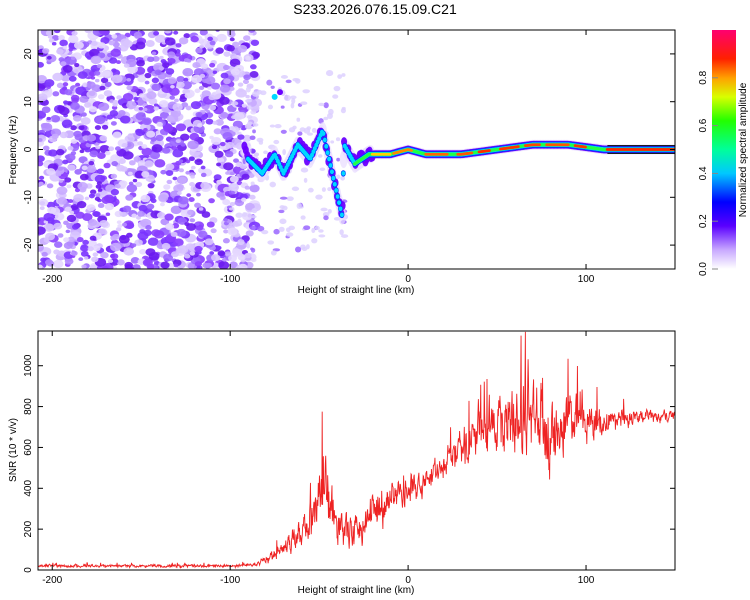 The height and width of the screenshot is (600, 750). I want to click on colorbar-gradient, so click(724, 149).